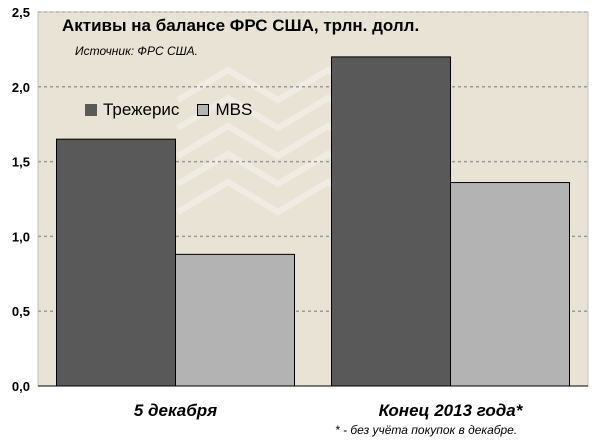 This screenshot has width=595, height=442. I want to click on y-tick-label: 2,0, so click(21, 87).